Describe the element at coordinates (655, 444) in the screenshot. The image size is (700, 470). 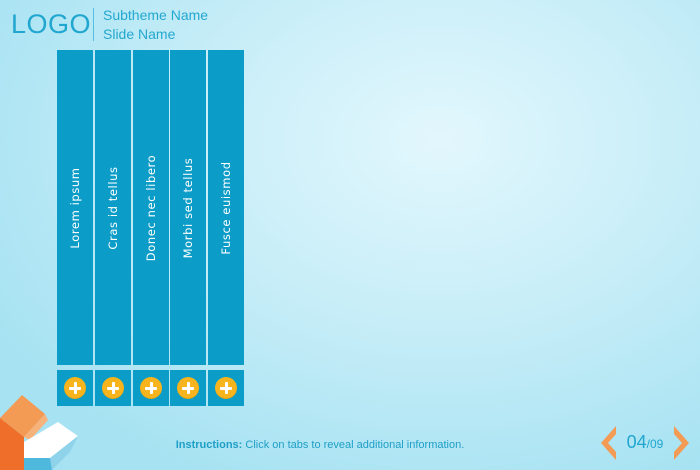
I see `page-total: /09` at that location.